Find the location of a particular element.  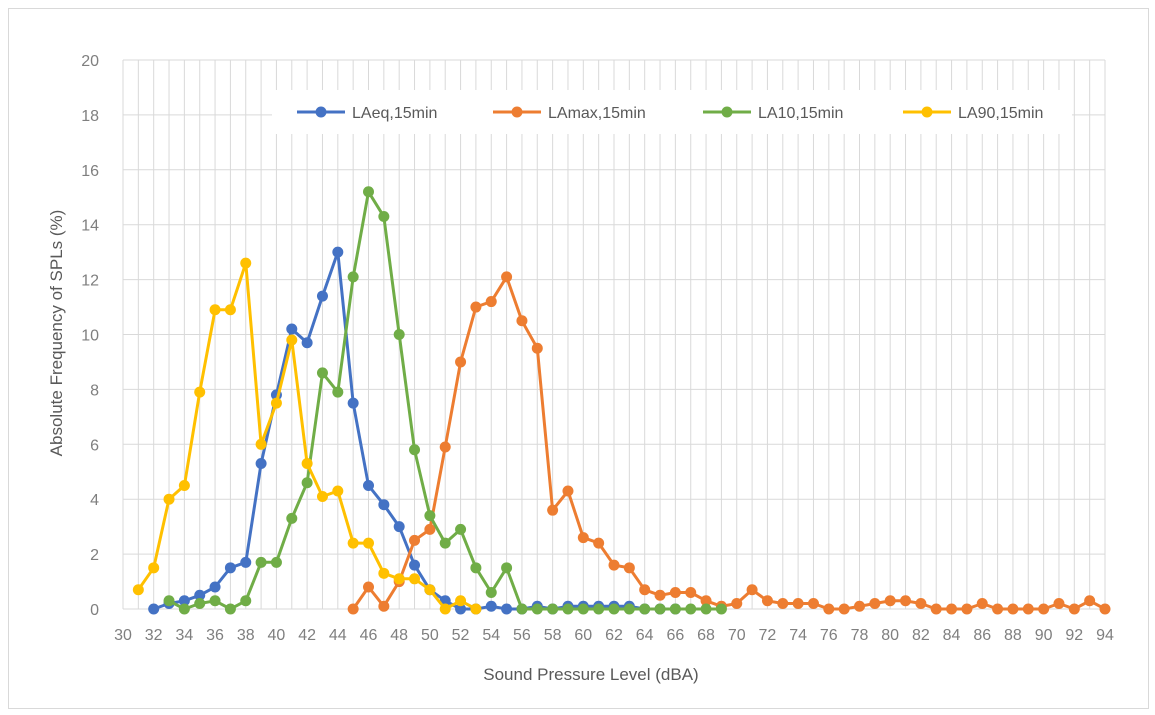

x-tick-label: 54 is located at coordinates (491, 635).